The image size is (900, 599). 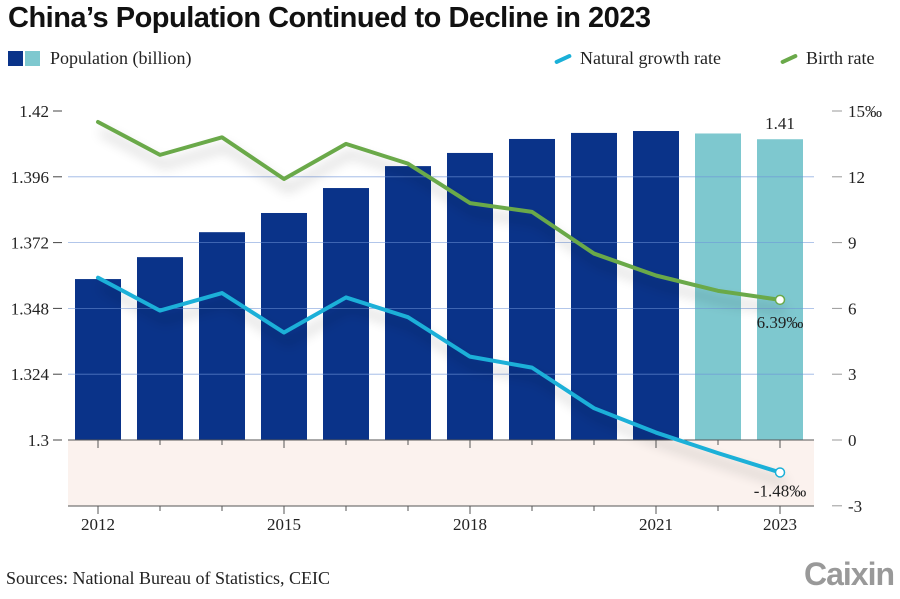 What do you see at coordinates (780, 490) in the screenshot?
I see `annotation-natural-growth-2023: -1.48‰` at bounding box center [780, 490].